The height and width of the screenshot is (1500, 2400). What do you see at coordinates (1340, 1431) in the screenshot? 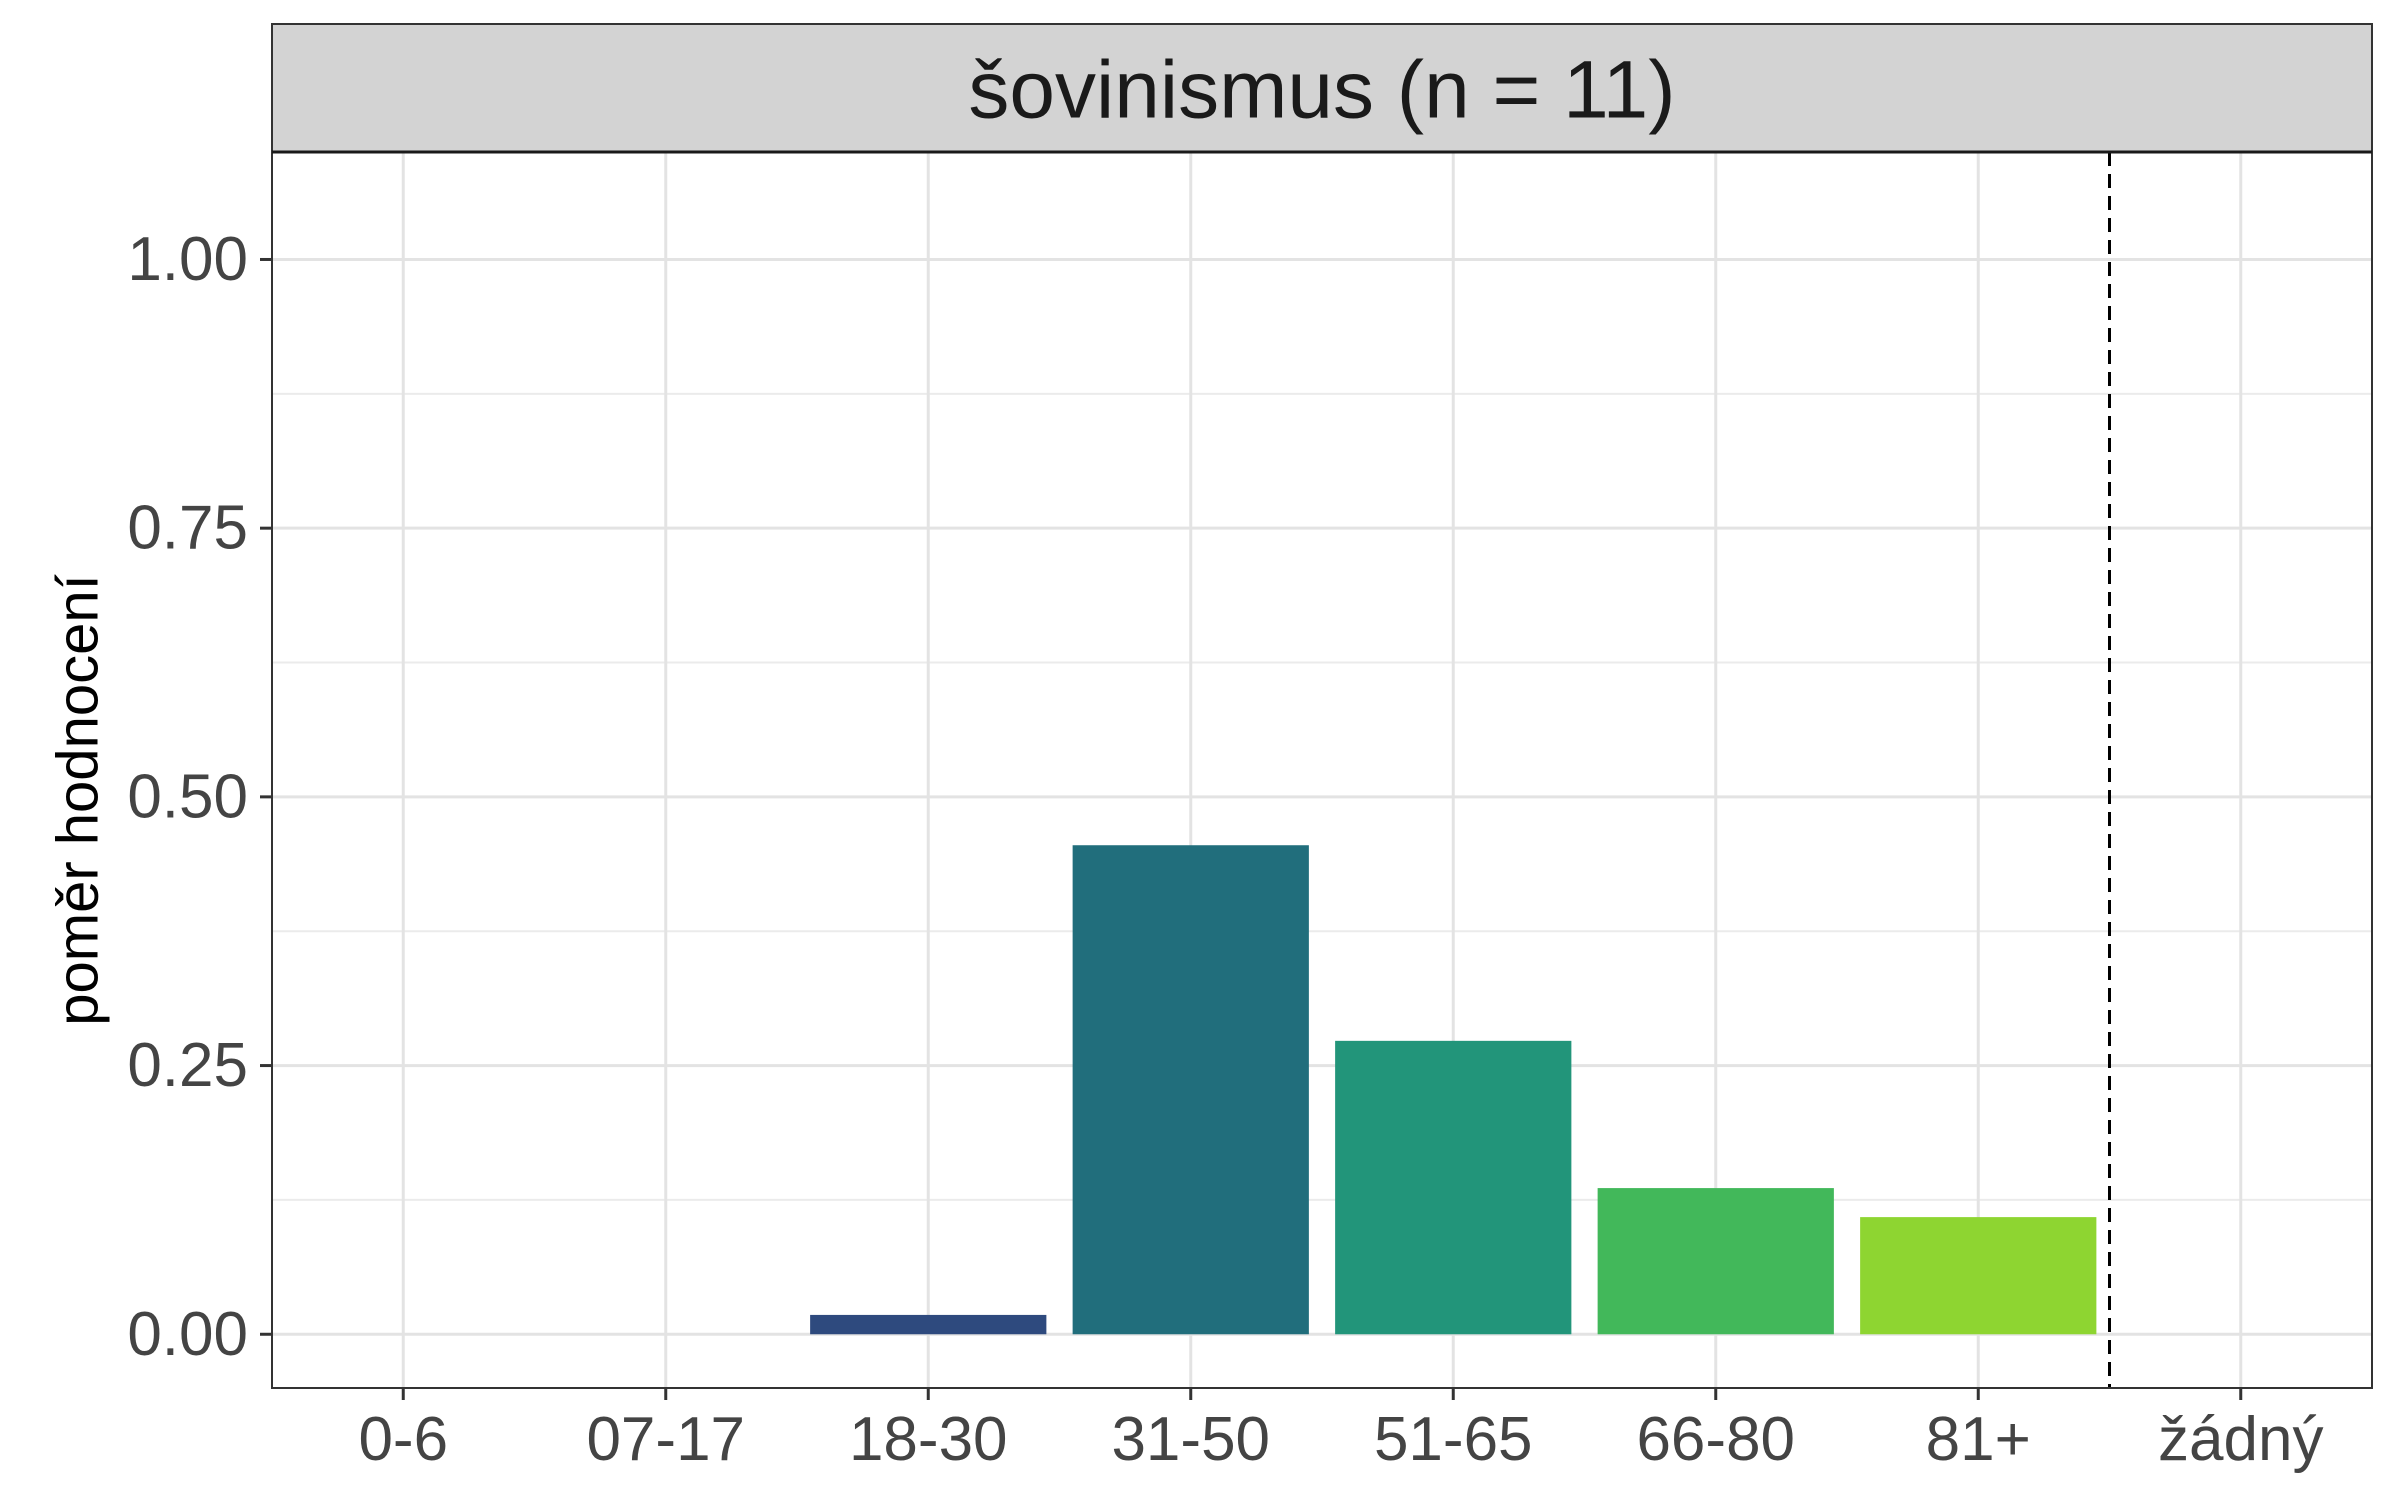
I see `x-axis: 0-6 07-17 18-30 31-50 51-65 66-80 81+ žádný` at bounding box center [1340, 1431].